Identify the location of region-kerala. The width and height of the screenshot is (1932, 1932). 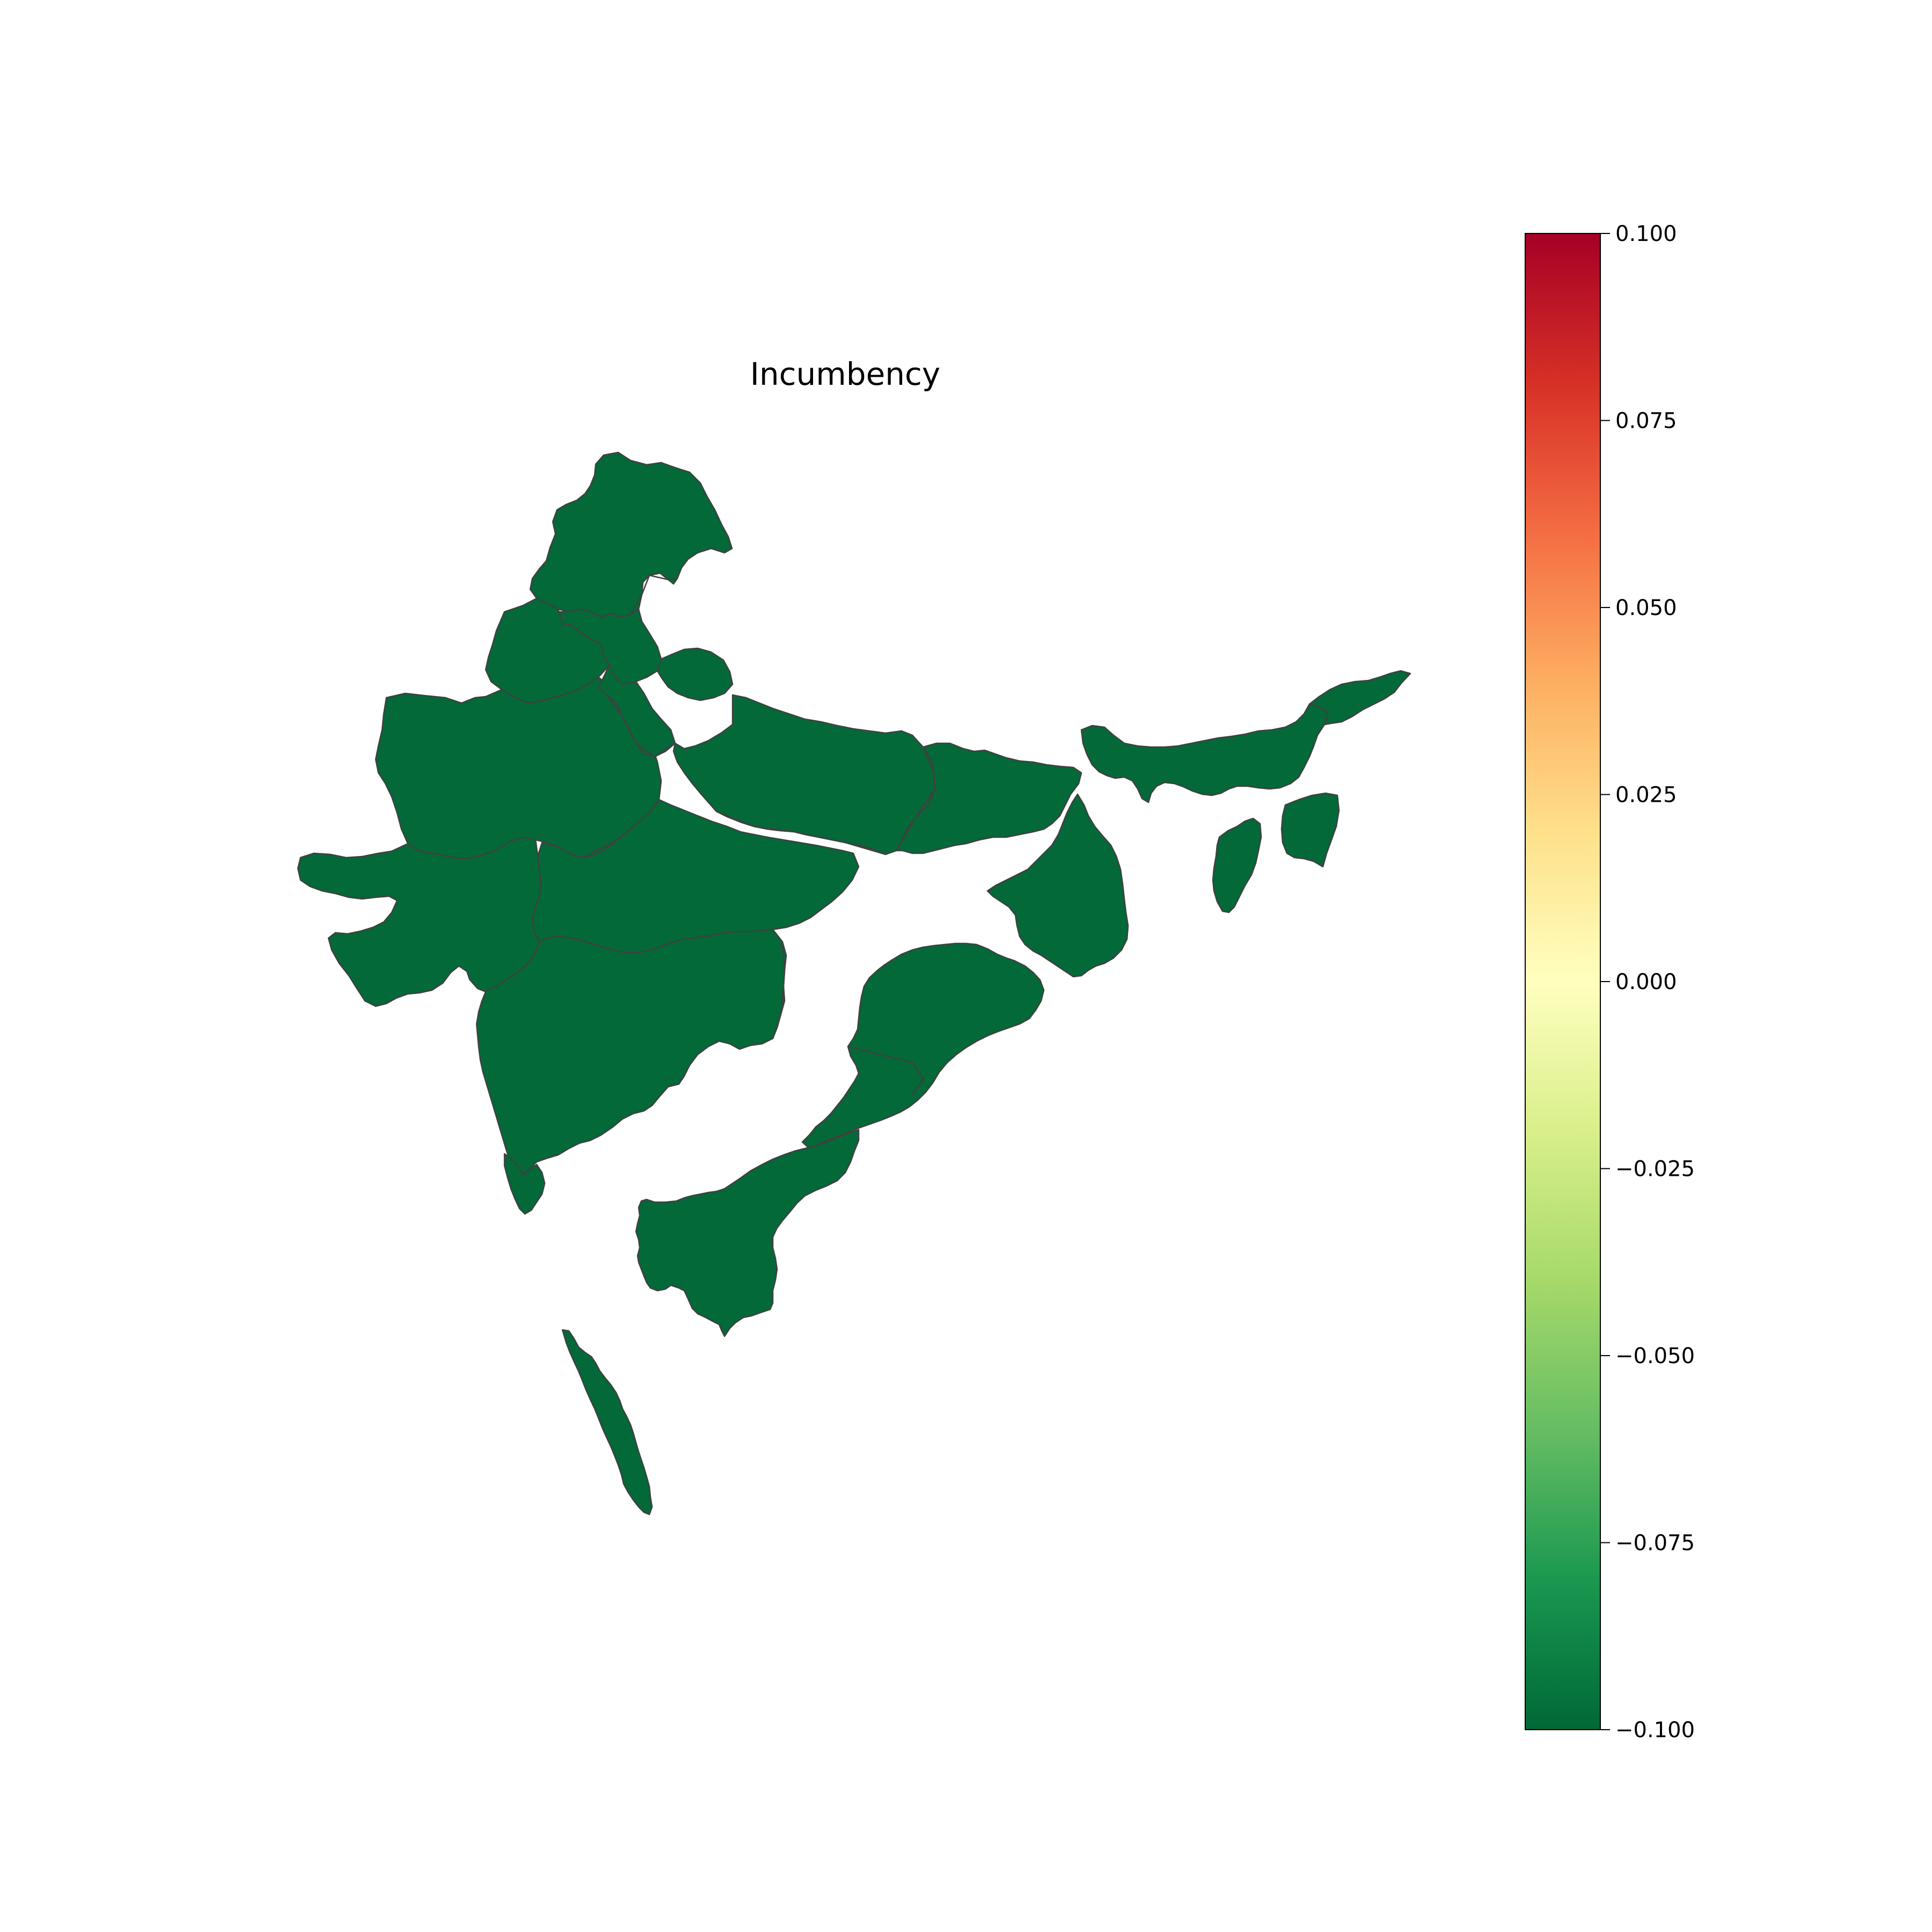
(607, 1422).